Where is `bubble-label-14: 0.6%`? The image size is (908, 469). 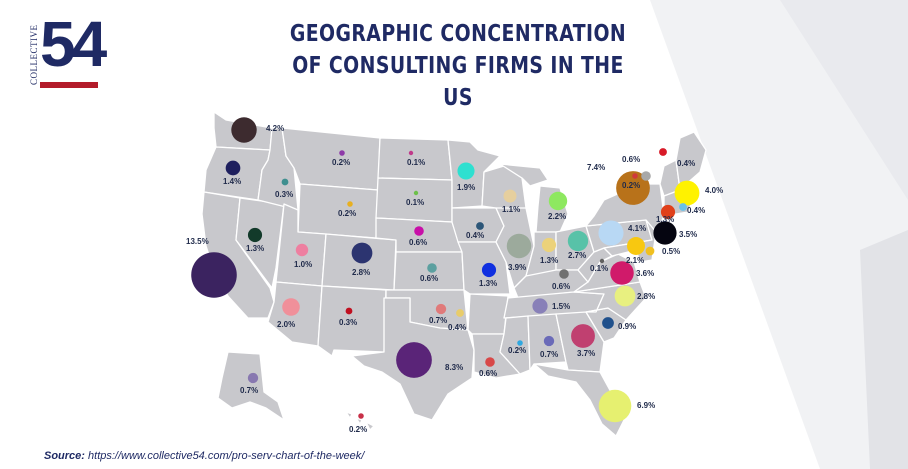
bubble-label-14: 0.6% is located at coordinates (418, 242).